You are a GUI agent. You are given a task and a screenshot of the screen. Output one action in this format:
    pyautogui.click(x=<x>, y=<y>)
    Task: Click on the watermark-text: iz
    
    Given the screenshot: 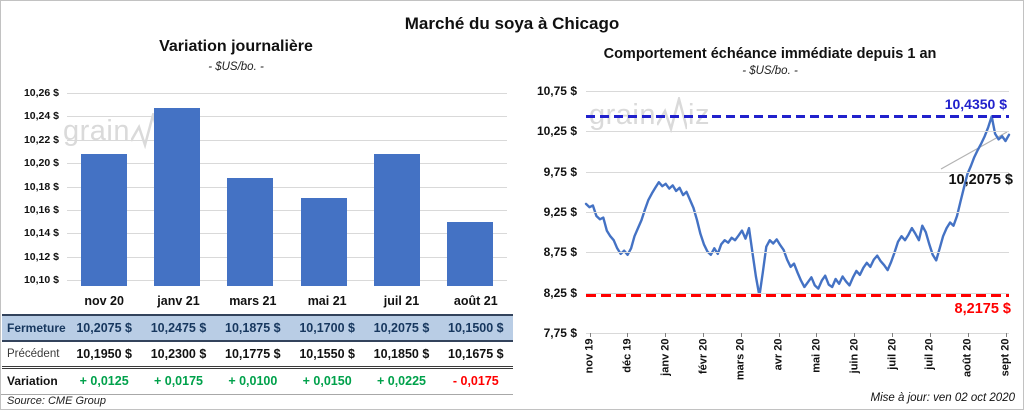 What is the action you would take?
    pyautogui.click(x=699, y=115)
    